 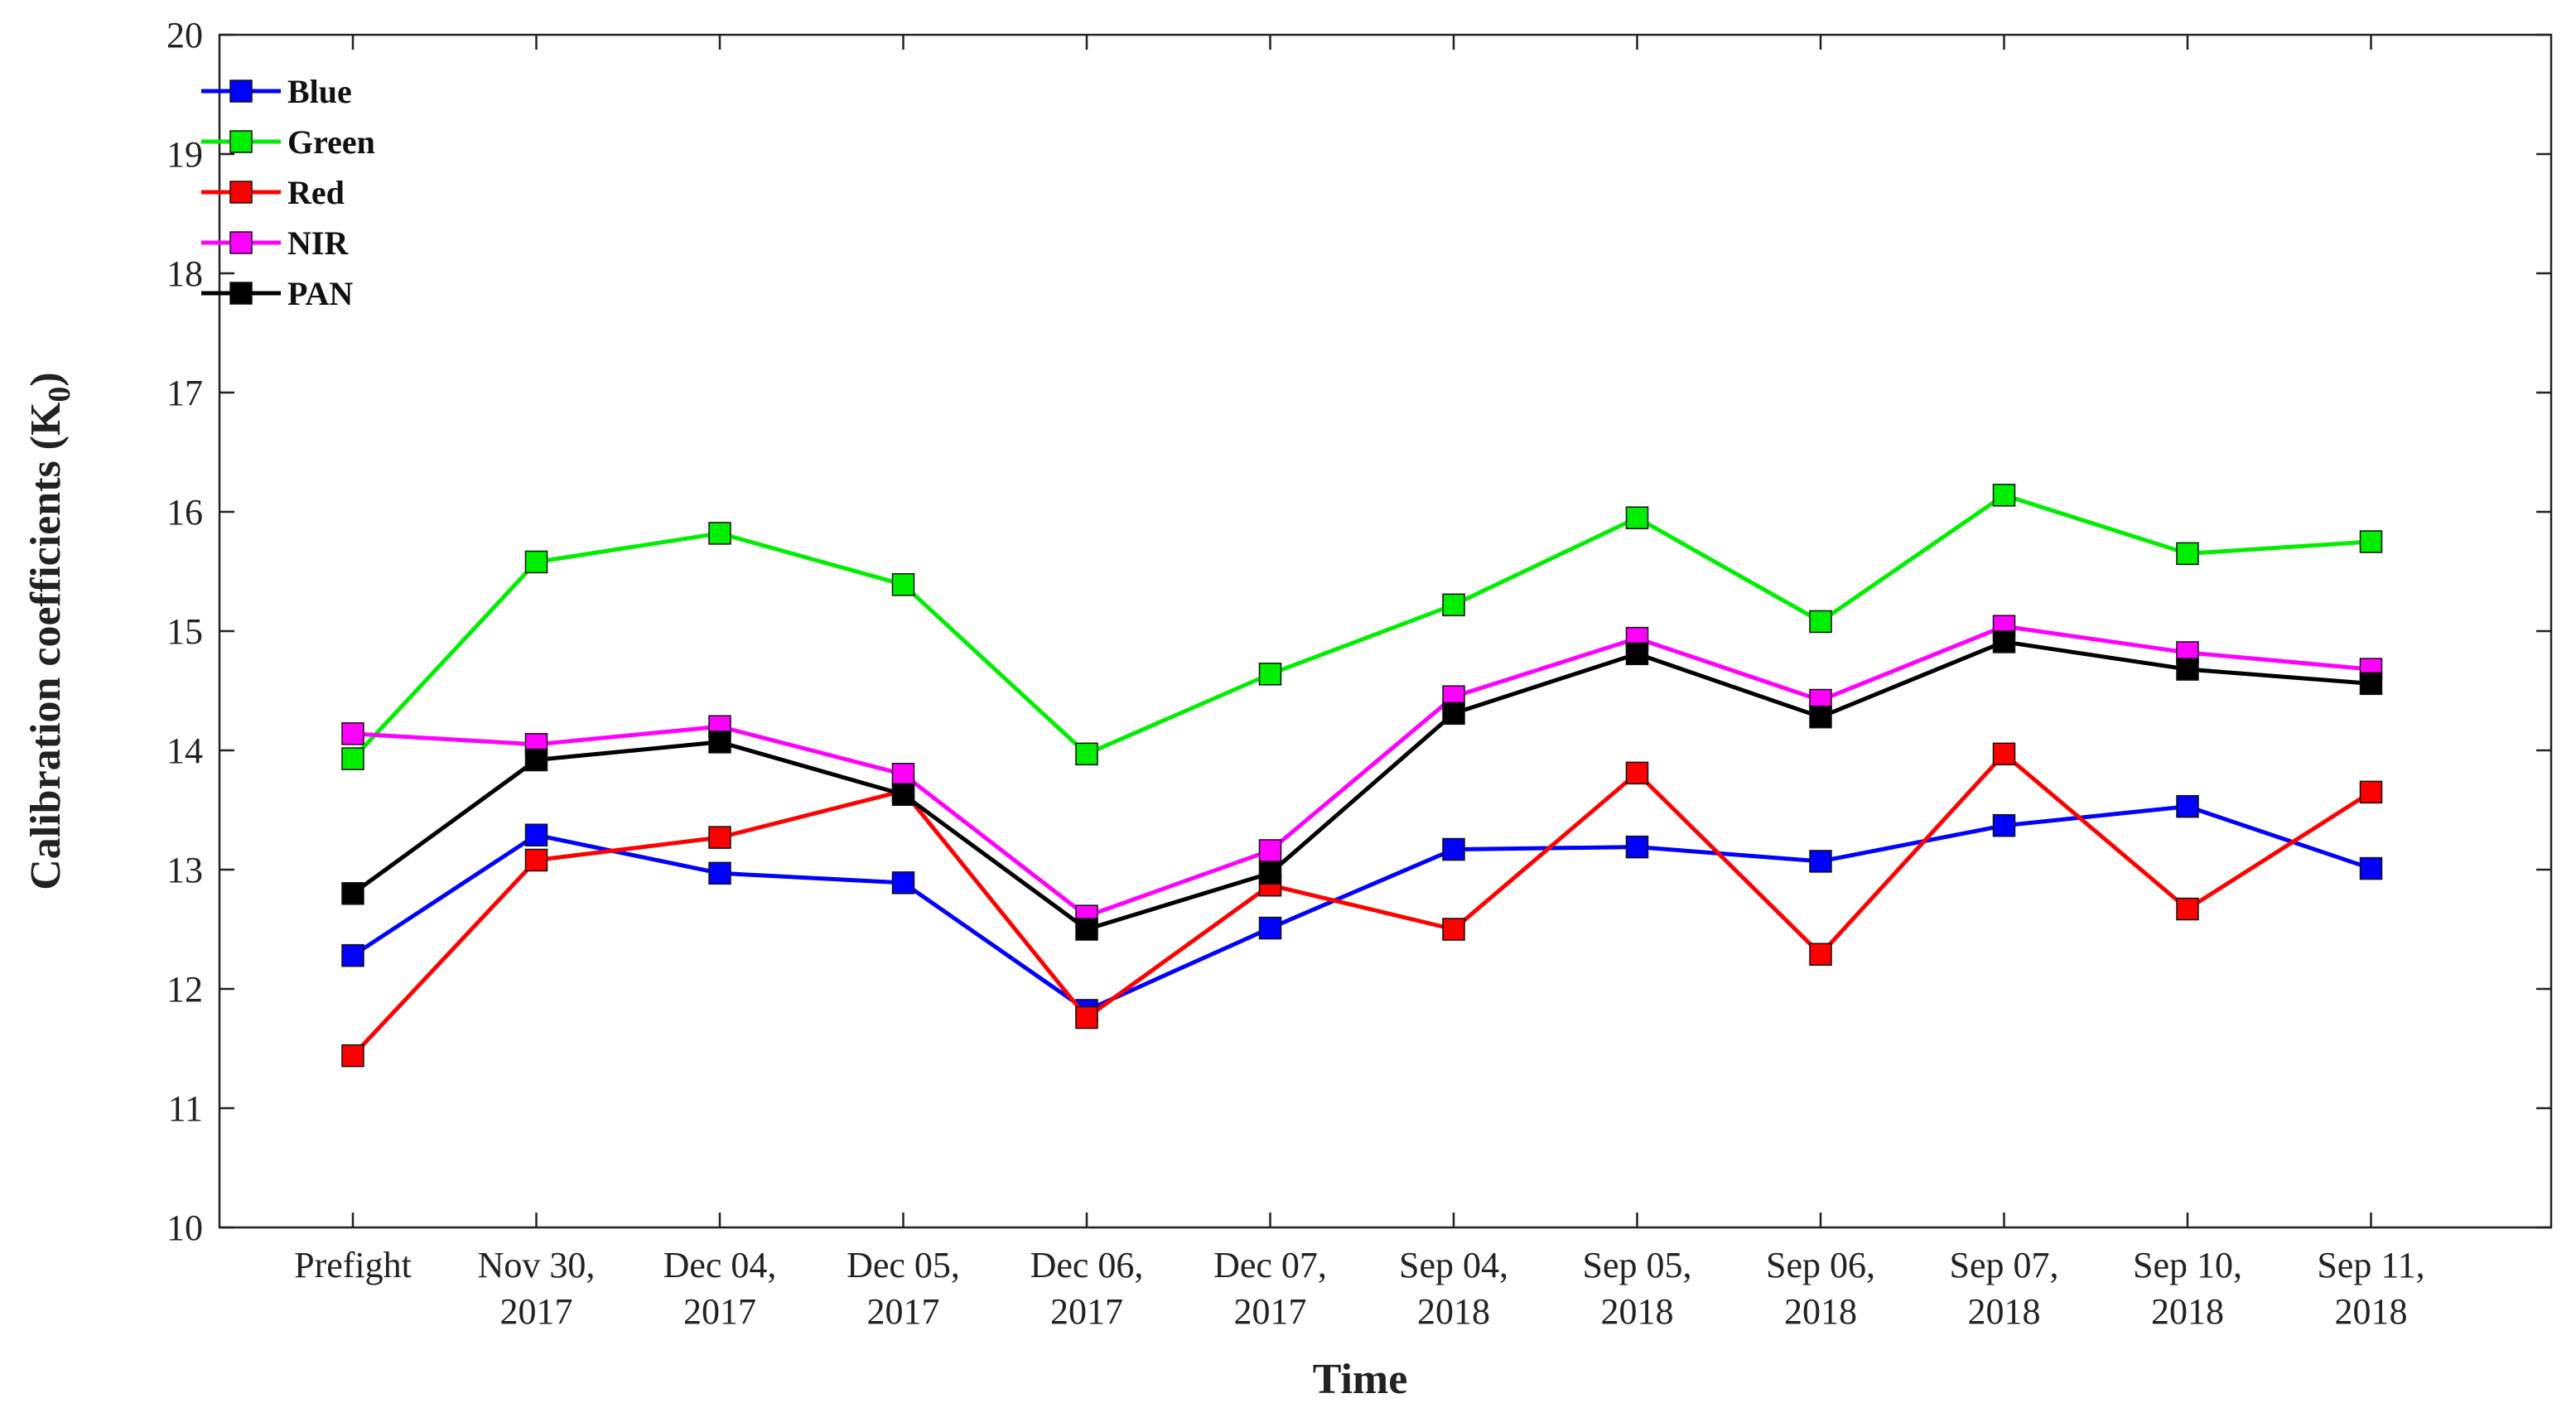 I want to click on legend: Blue Green Red NIR PAN, so click(x=288, y=192).